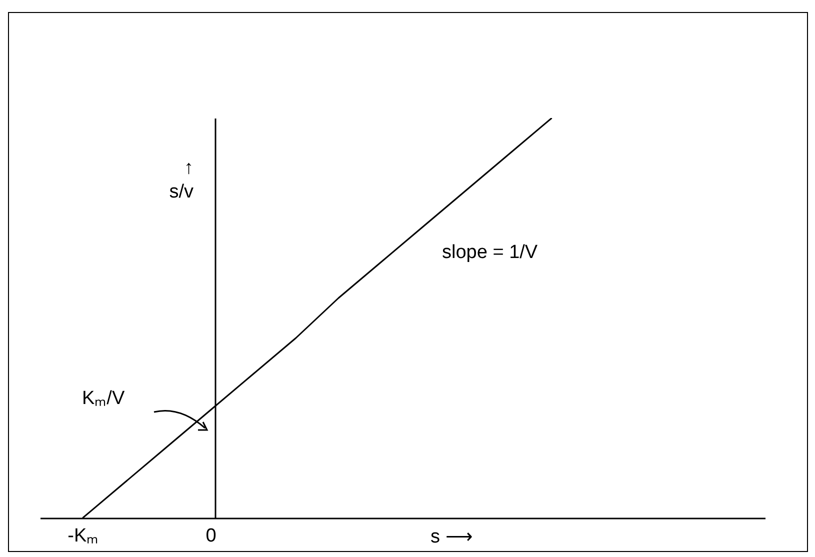 Image resolution: width=815 pixels, height=557 pixels. I want to click on x-tick-label: -Kₘ, so click(83, 536).